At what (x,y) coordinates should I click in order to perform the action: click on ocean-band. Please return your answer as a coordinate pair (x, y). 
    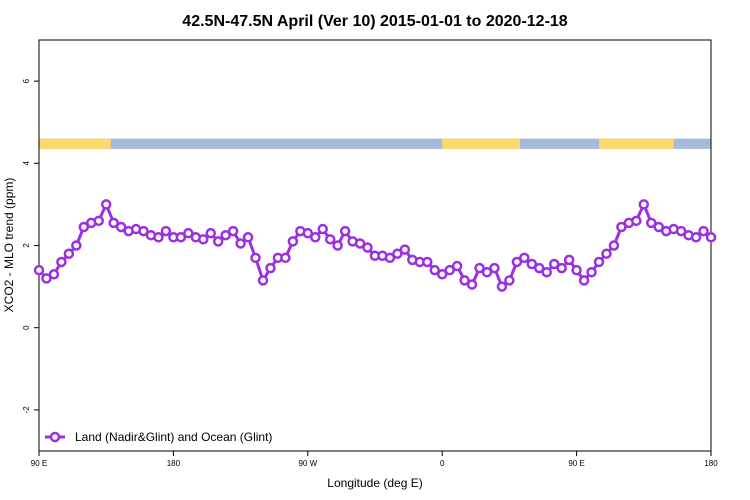
    Looking at the image, I should click on (375, 143).